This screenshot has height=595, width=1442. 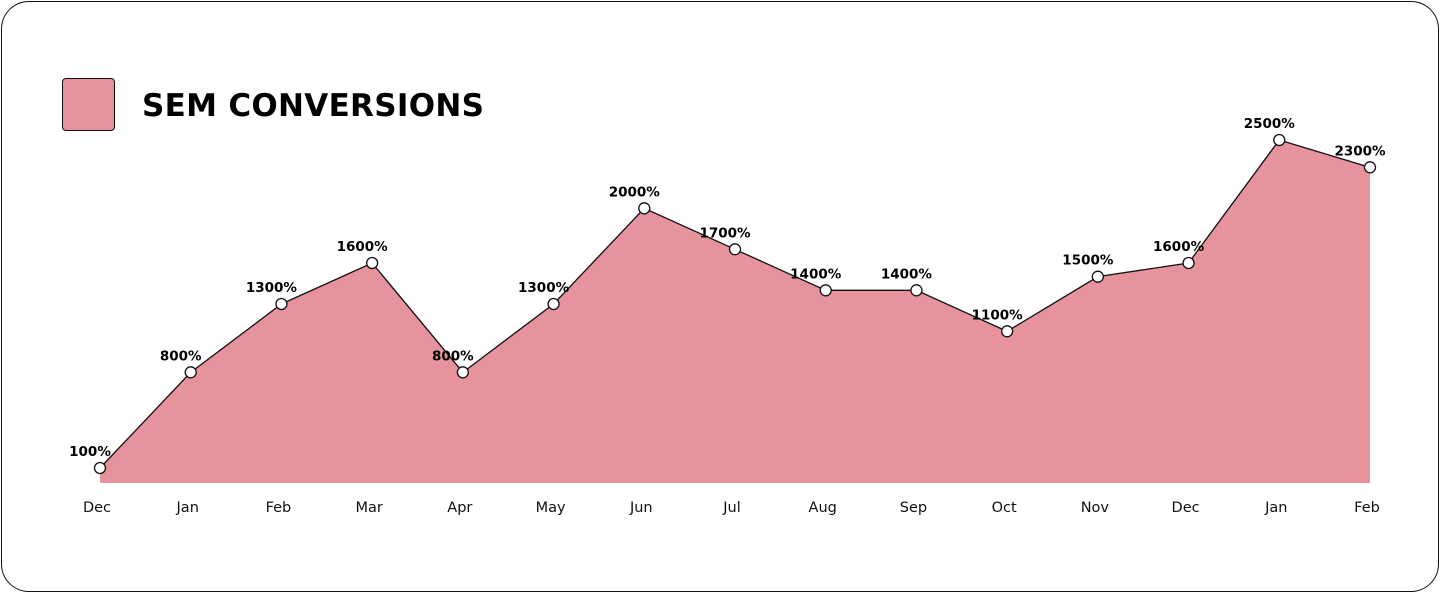 What do you see at coordinates (313, 106) in the screenshot?
I see `legend-label: SEM CONVERSIONS` at bounding box center [313, 106].